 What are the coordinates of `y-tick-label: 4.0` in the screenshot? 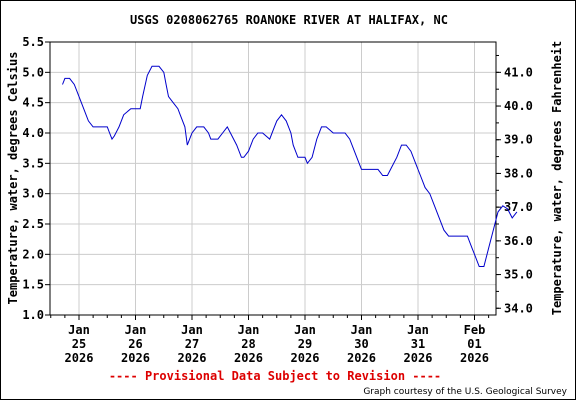 It's located at (33, 133).